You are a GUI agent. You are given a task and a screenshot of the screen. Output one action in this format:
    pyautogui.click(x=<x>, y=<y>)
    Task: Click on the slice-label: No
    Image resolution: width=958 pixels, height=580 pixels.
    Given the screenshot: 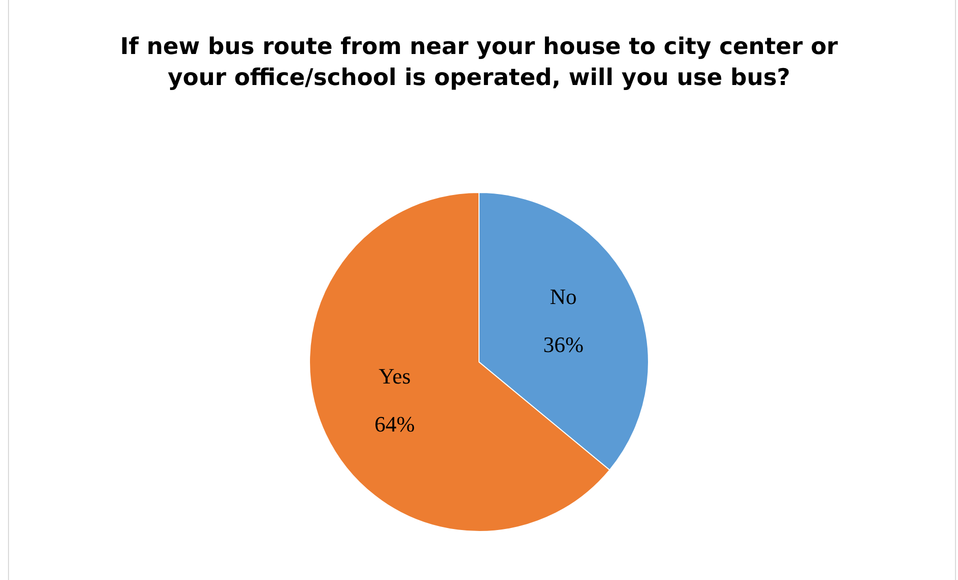 What is the action you would take?
    pyautogui.click(x=563, y=297)
    